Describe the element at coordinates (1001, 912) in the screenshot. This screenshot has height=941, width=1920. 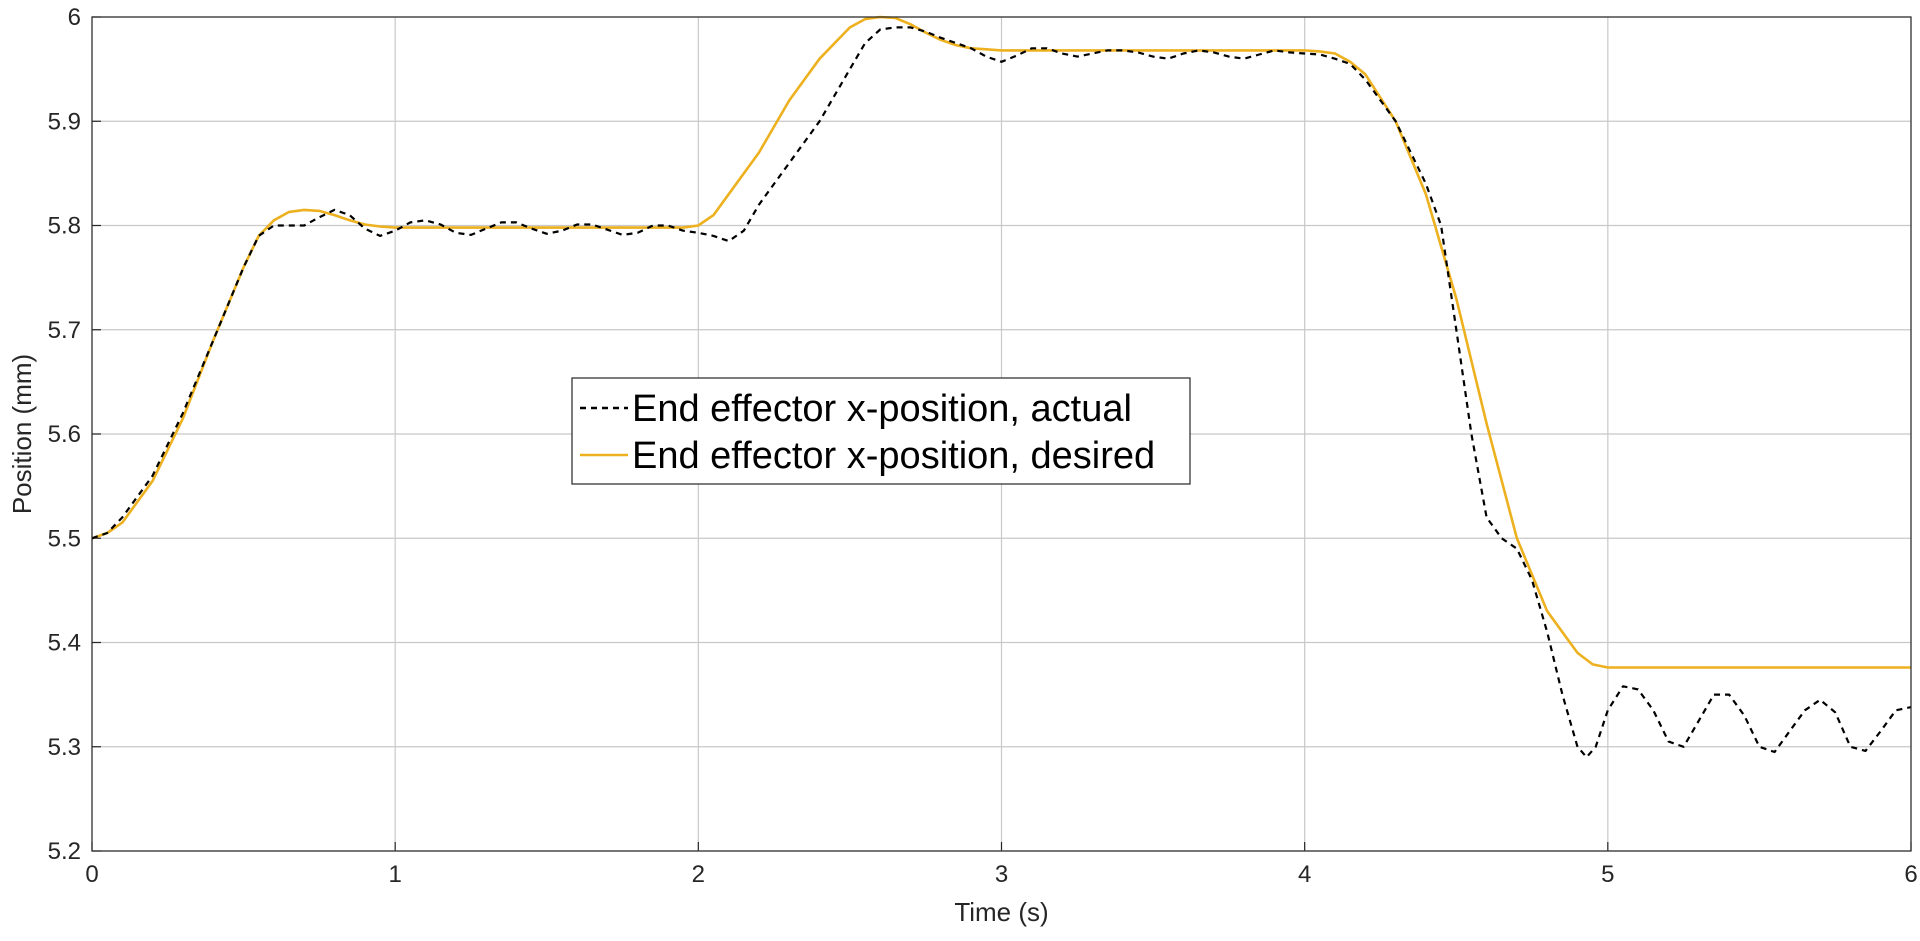
I see `x-axis-label: Time (s)` at that location.